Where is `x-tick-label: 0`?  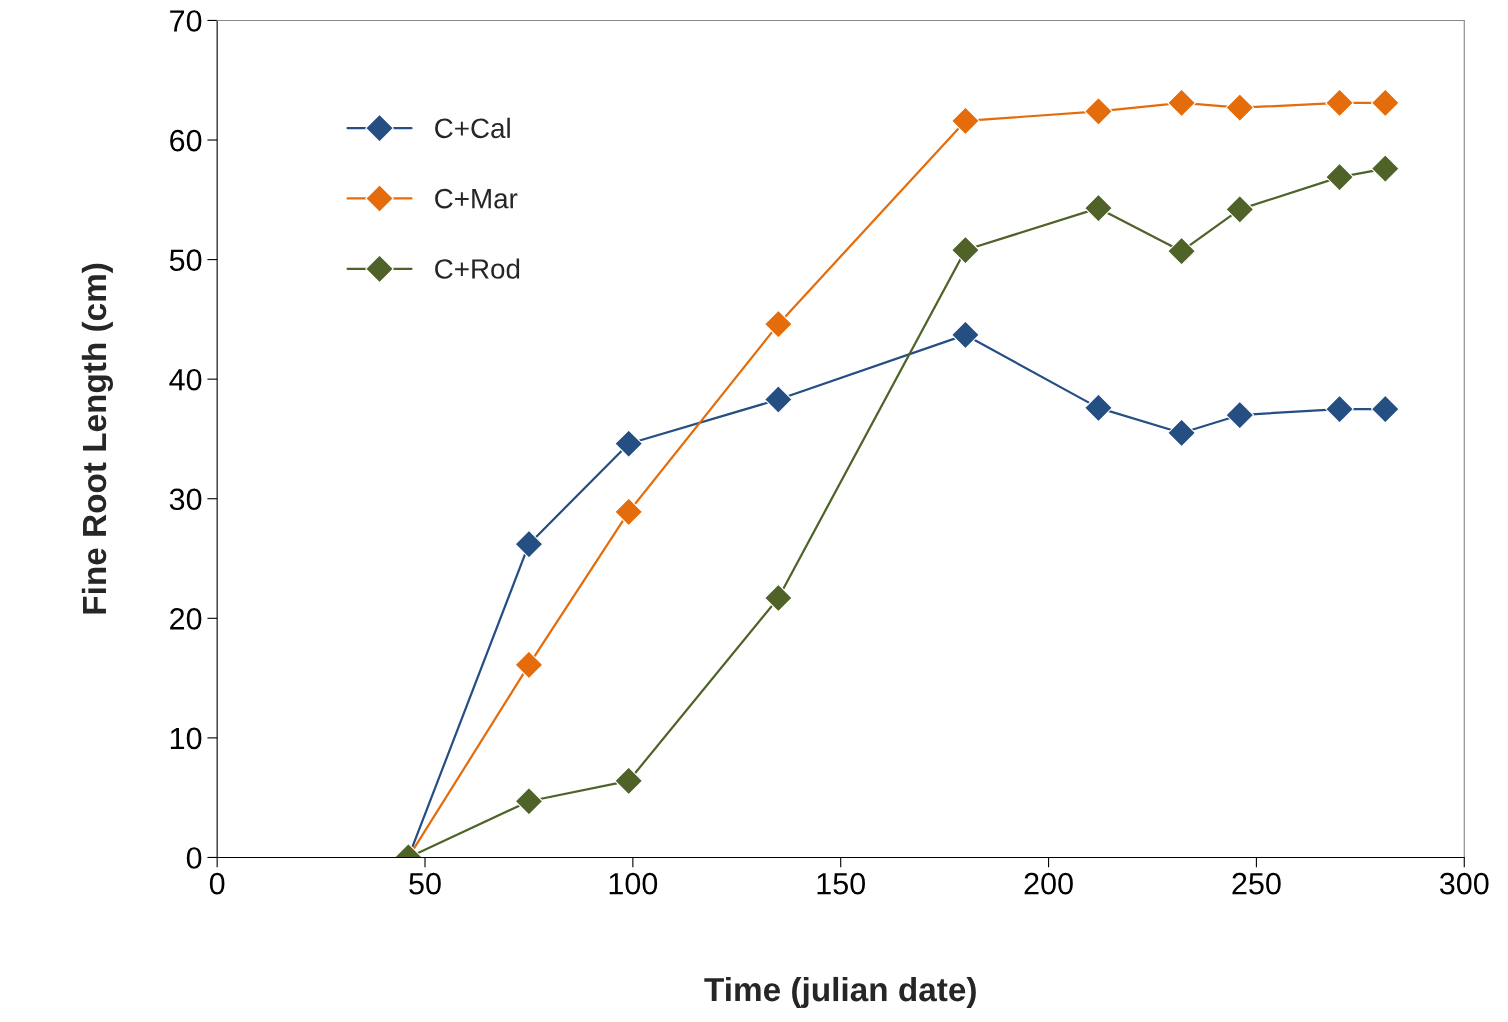
x-tick-label: 0 is located at coordinates (217, 883).